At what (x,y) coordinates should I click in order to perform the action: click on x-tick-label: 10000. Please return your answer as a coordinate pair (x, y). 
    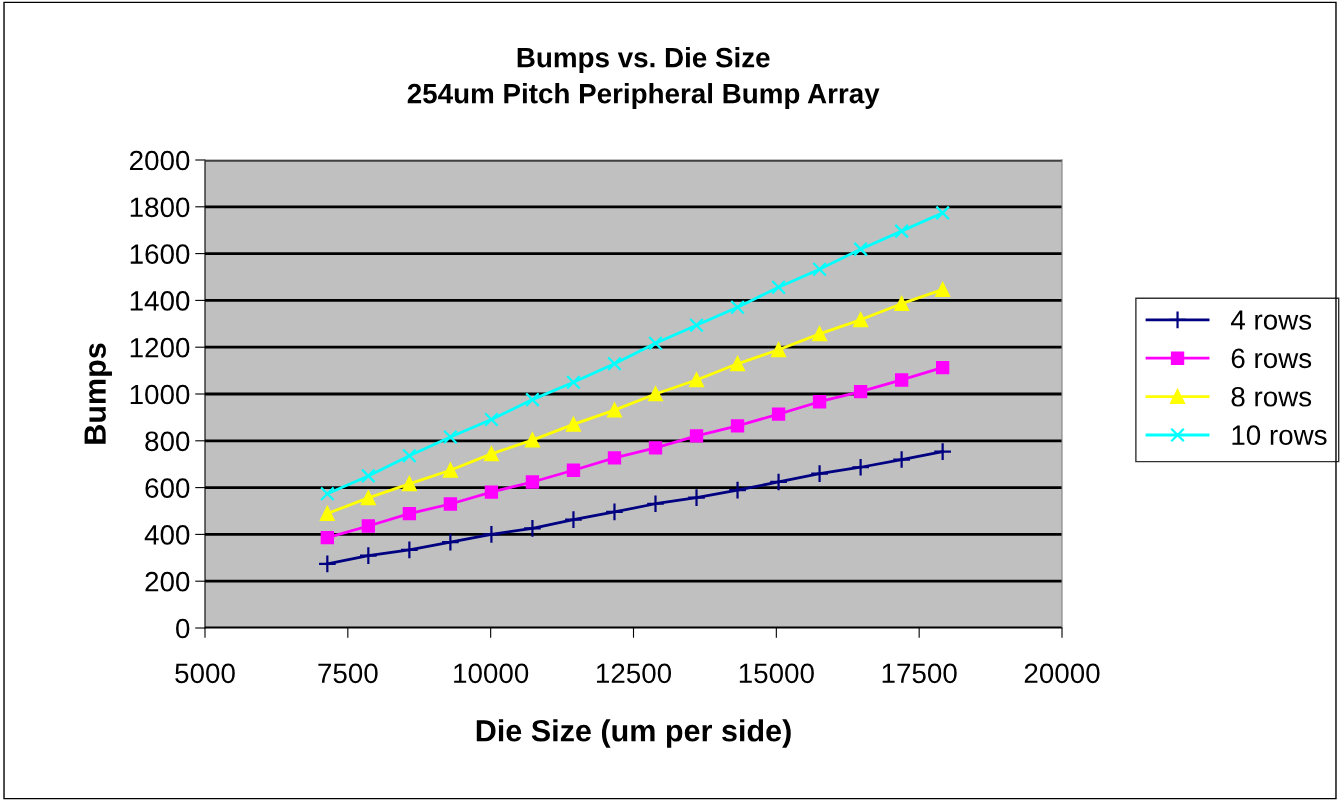
    Looking at the image, I should click on (491, 673).